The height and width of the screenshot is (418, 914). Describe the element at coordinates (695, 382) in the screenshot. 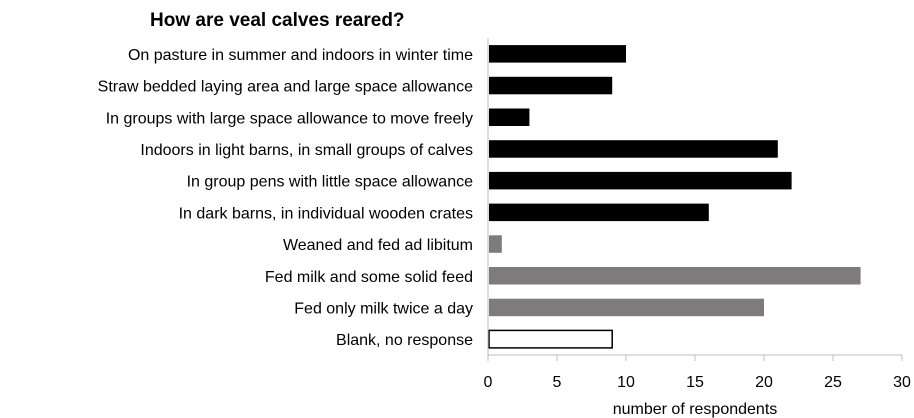

I see `x-tick-label-3: 15` at that location.